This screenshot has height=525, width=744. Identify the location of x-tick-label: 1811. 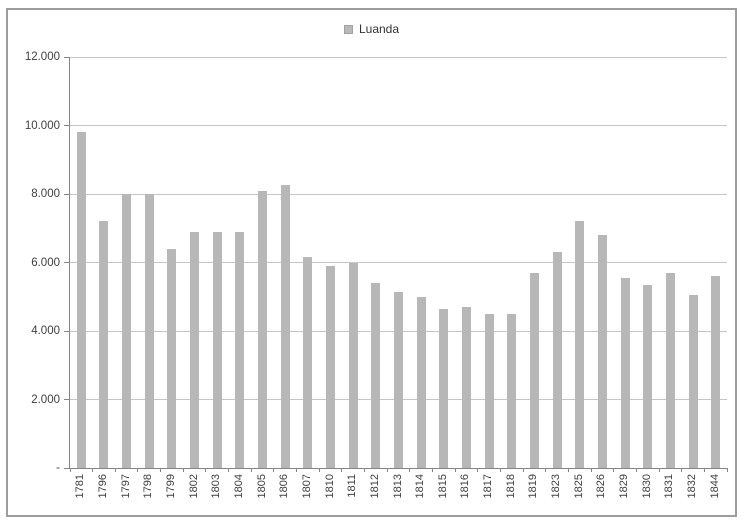
(352, 486).